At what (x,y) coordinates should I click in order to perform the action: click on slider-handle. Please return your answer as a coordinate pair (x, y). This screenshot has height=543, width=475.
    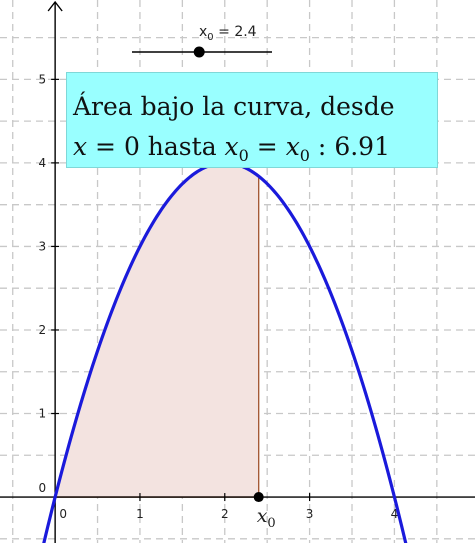
    Looking at the image, I should click on (199, 52).